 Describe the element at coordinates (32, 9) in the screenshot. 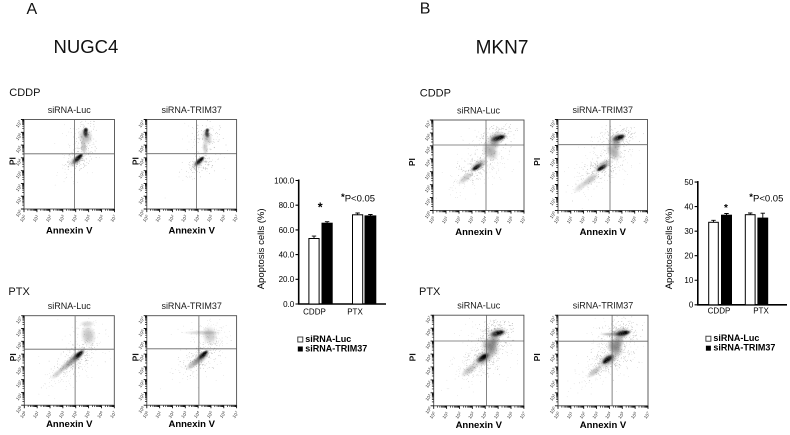

I see `svg-text: A` at that location.